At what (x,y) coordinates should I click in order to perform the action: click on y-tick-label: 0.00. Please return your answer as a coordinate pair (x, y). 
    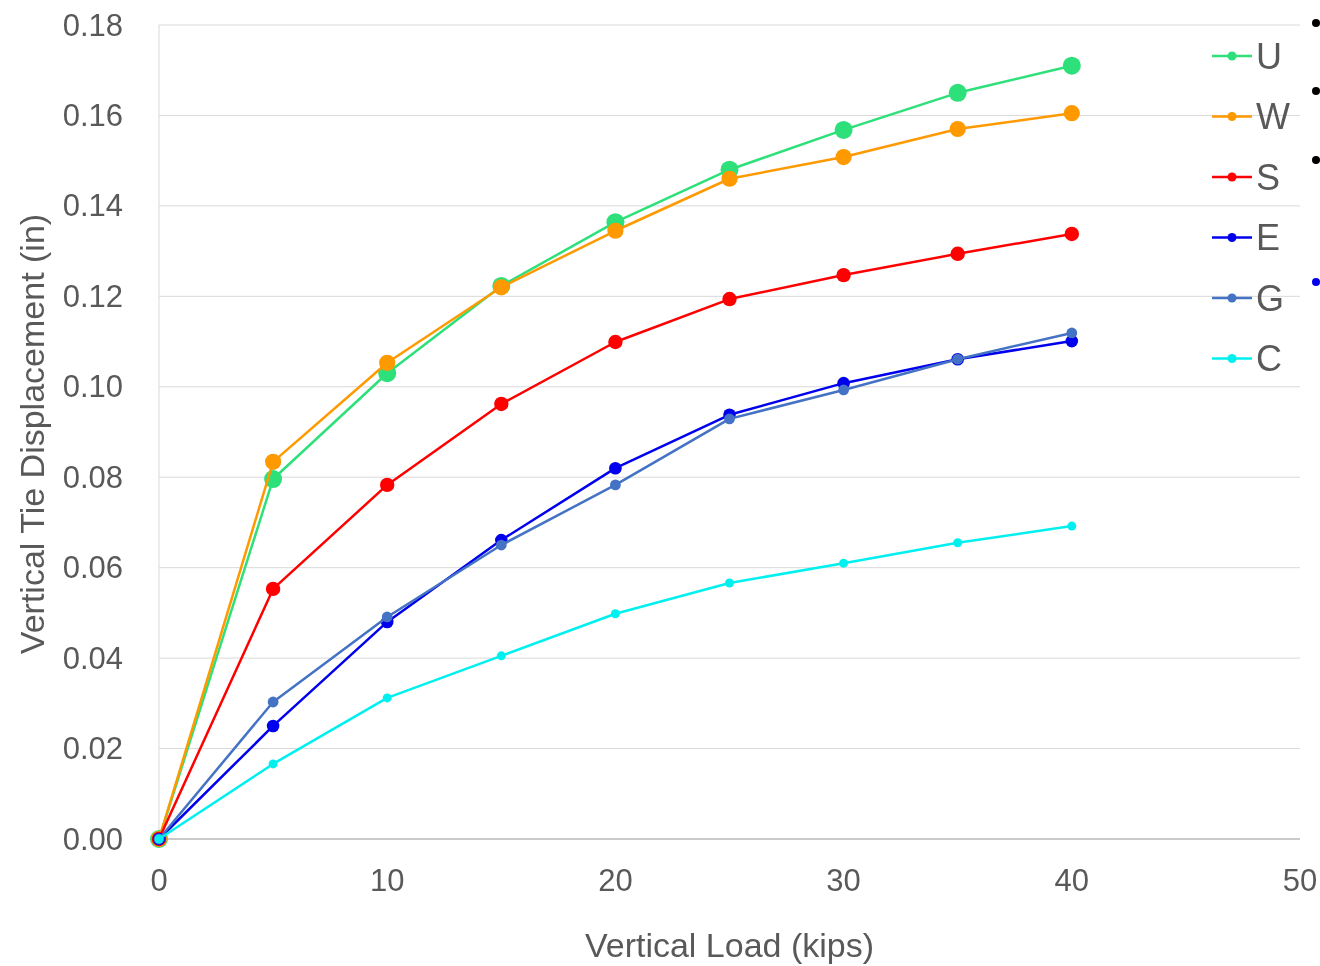
    Looking at the image, I should click on (92, 839).